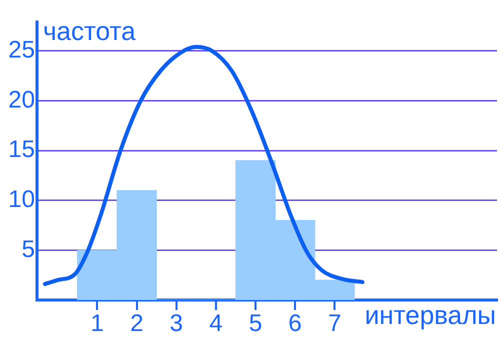 Image resolution: width=500 pixels, height=350 pixels. Describe the element at coordinates (21, 100) in the screenshot. I see `y-tick-label: 20` at that location.